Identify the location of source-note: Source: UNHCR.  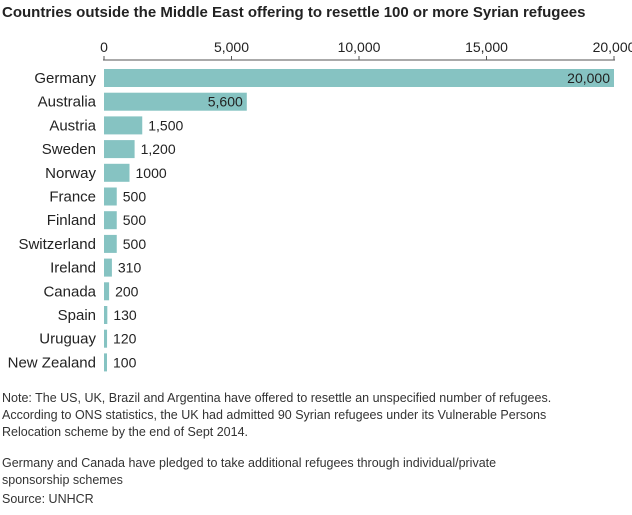
(316, 499).